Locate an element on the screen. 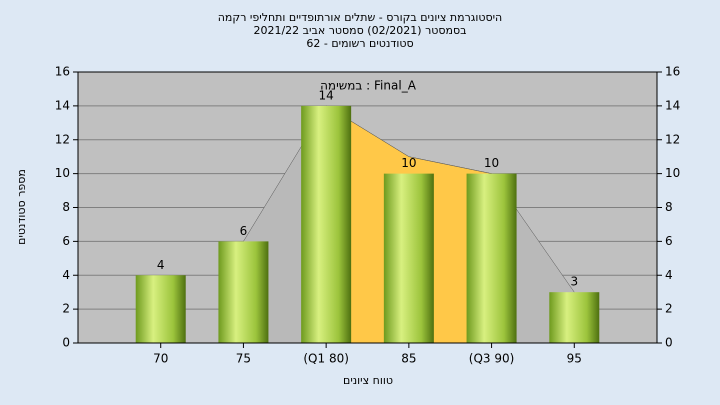 The height and width of the screenshot is (405, 720). y-tick-label: 14 is located at coordinates (62, 105).